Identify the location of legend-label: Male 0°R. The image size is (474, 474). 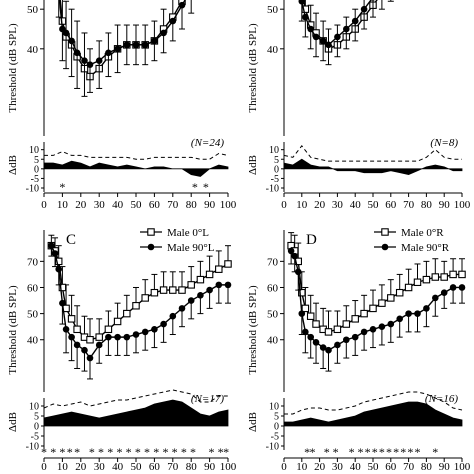
(422, 233).